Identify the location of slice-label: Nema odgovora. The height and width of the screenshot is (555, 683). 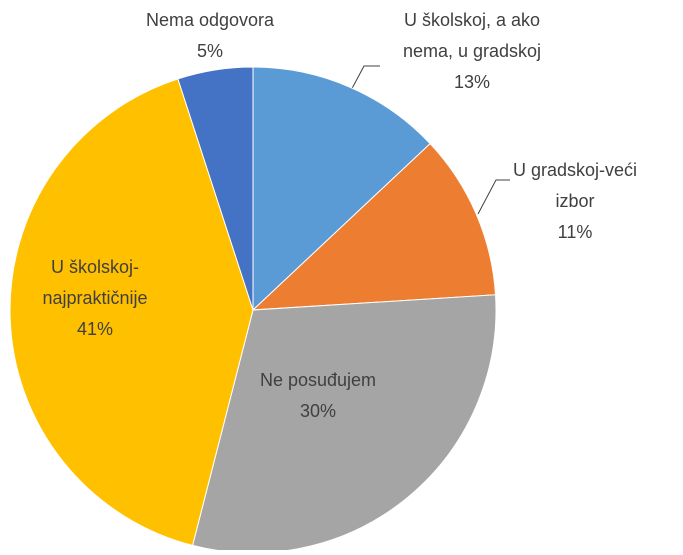
(210, 20).